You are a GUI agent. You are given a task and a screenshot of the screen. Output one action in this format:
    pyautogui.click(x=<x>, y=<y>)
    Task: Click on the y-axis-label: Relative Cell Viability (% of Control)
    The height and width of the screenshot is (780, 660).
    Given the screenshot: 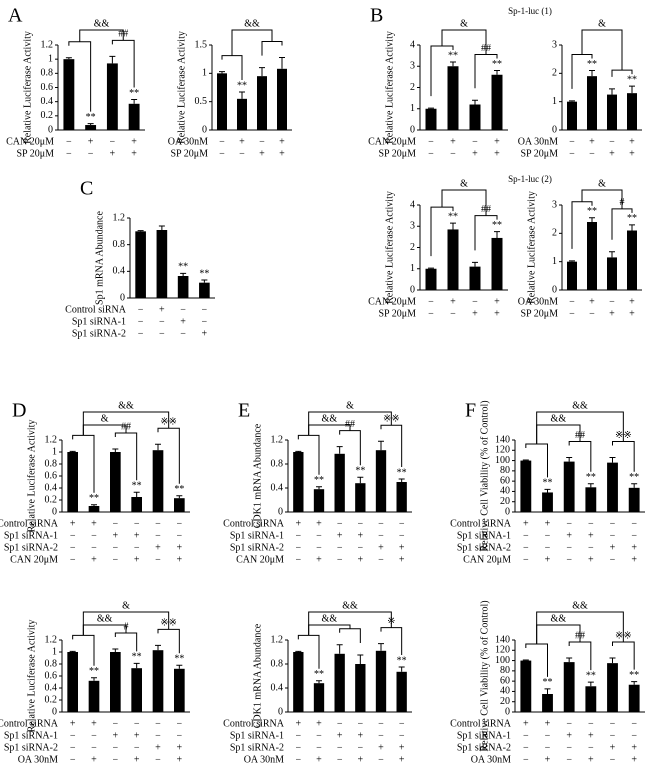 What is the action you would take?
    pyautogui.click(x=484, y=675)
    